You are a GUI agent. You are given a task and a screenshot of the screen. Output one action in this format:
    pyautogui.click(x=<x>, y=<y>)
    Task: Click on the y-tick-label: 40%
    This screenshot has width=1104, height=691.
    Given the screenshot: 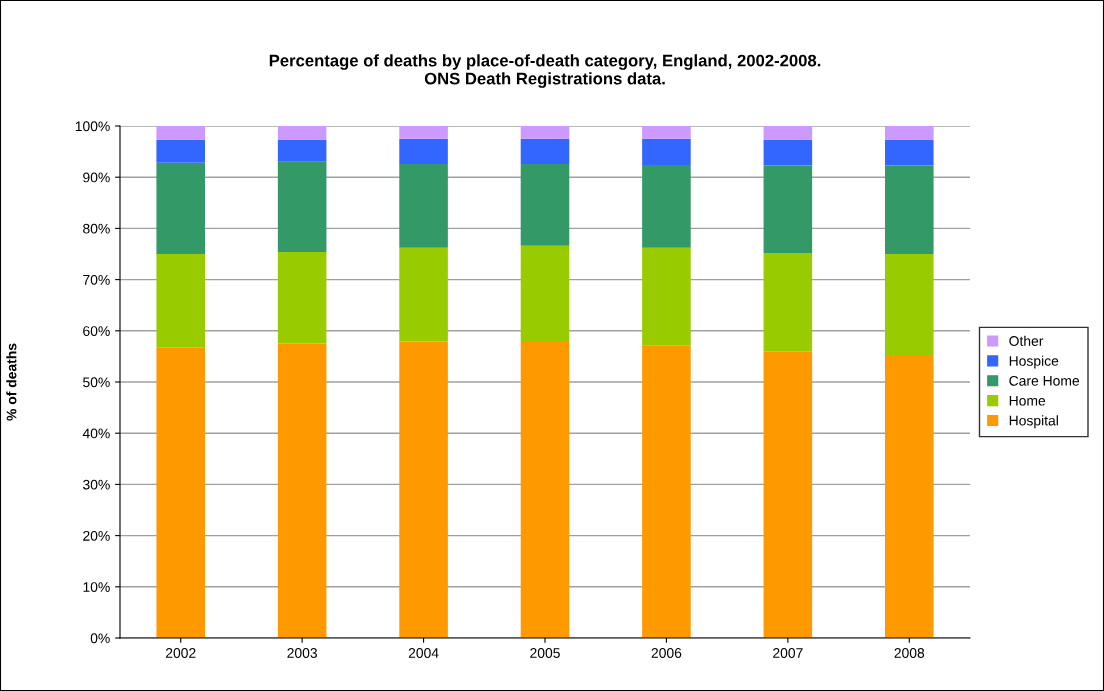 What is the action you would take?
    pyautogui.click(x=96, y=433)
    